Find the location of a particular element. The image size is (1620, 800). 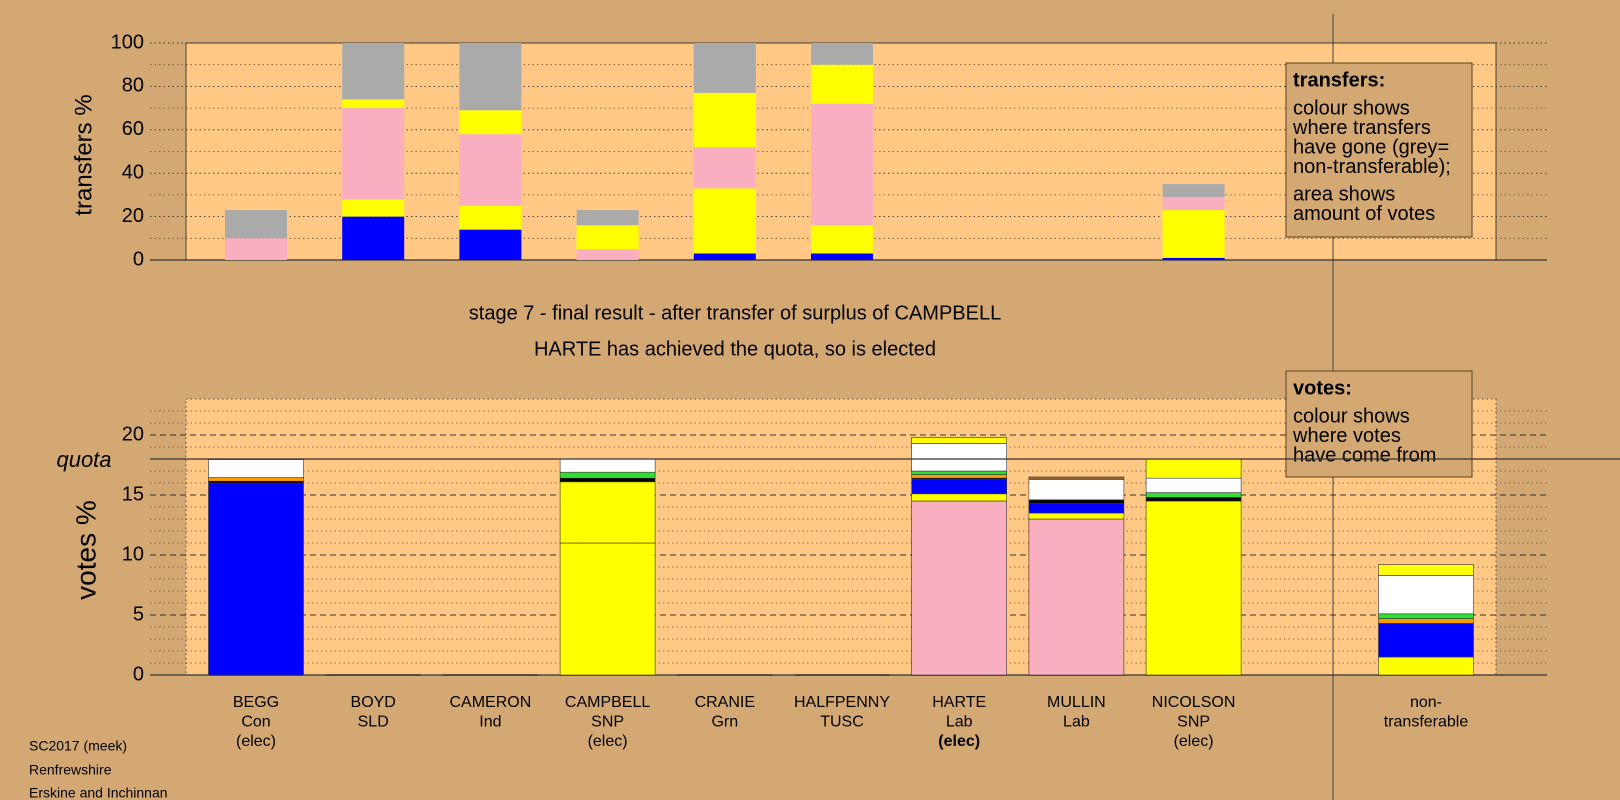

y-tick-label: 80 is located at coordinates (133, 86).